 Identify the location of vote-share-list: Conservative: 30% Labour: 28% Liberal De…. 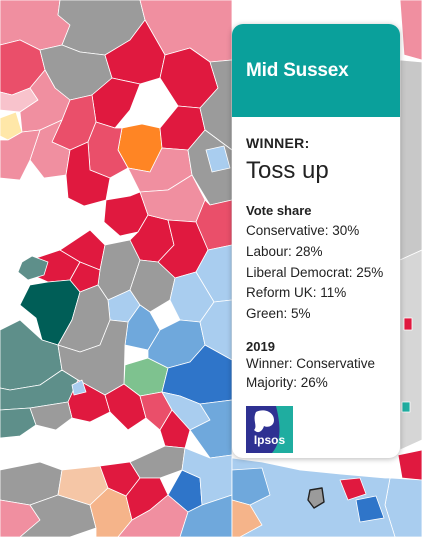
(316, 273).